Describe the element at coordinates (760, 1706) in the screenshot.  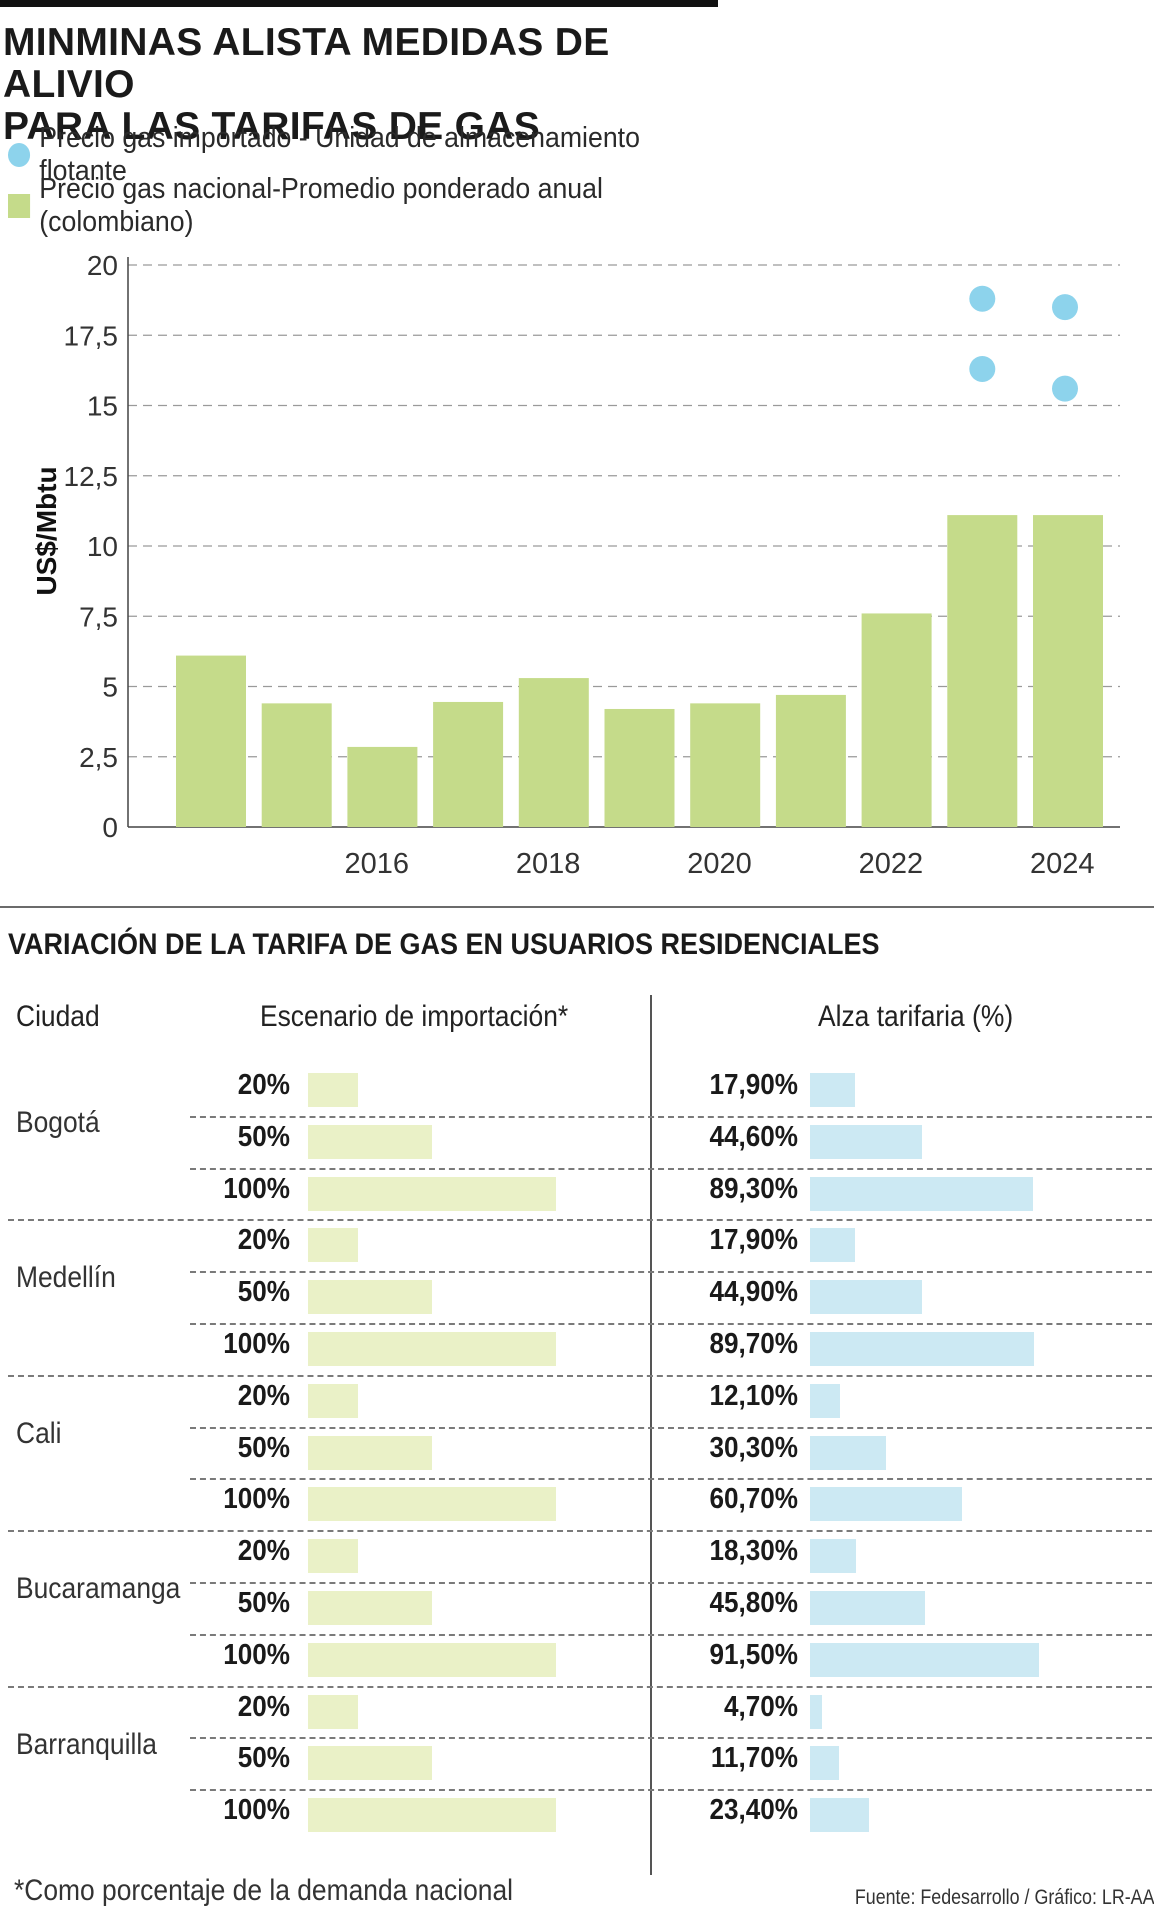
I see `increase-label: 4,70%` at that location.